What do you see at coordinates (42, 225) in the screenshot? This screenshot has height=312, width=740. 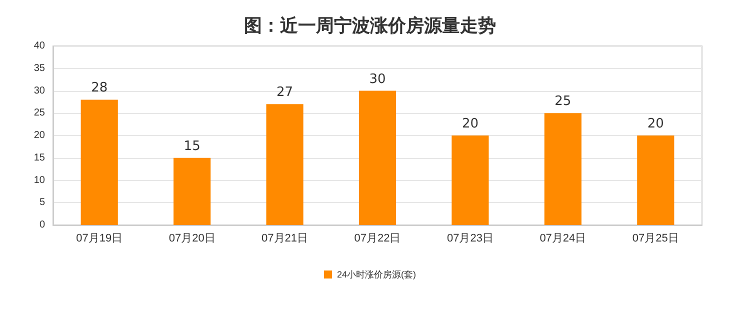 I see `y-tick-label: 0` at bounding box center [42, 225].